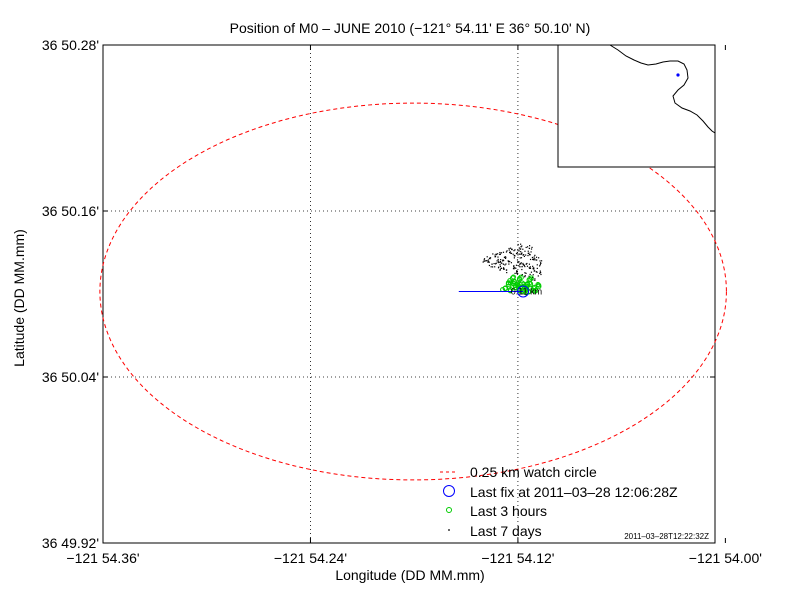 Image resolution: width=792 pixels, height=612 pixels. Describe the element at coordinates (666, 536) in the screenshot. I see `timestamp-label: 2011–03–28T12:22:32Z` at that location.